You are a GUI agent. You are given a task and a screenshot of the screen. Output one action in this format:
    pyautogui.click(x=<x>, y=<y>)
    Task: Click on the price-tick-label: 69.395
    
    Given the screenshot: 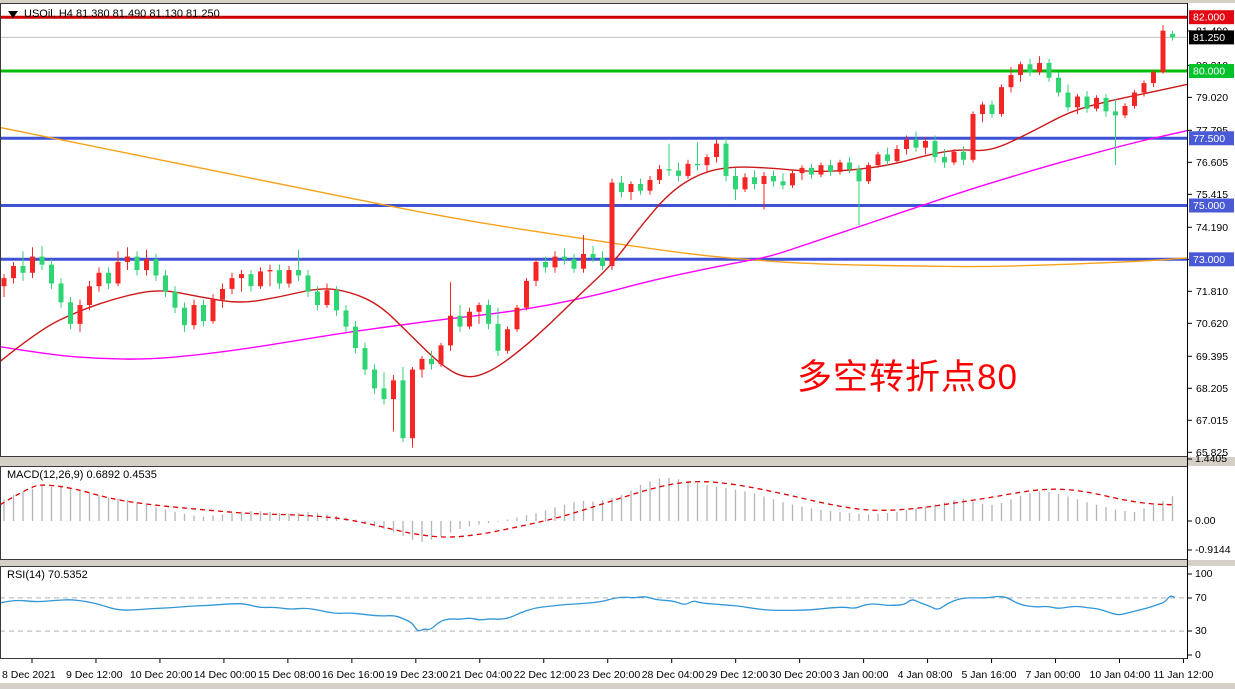 What is the action you would take?
    pyautogui.click(x=1212, y=357)
    